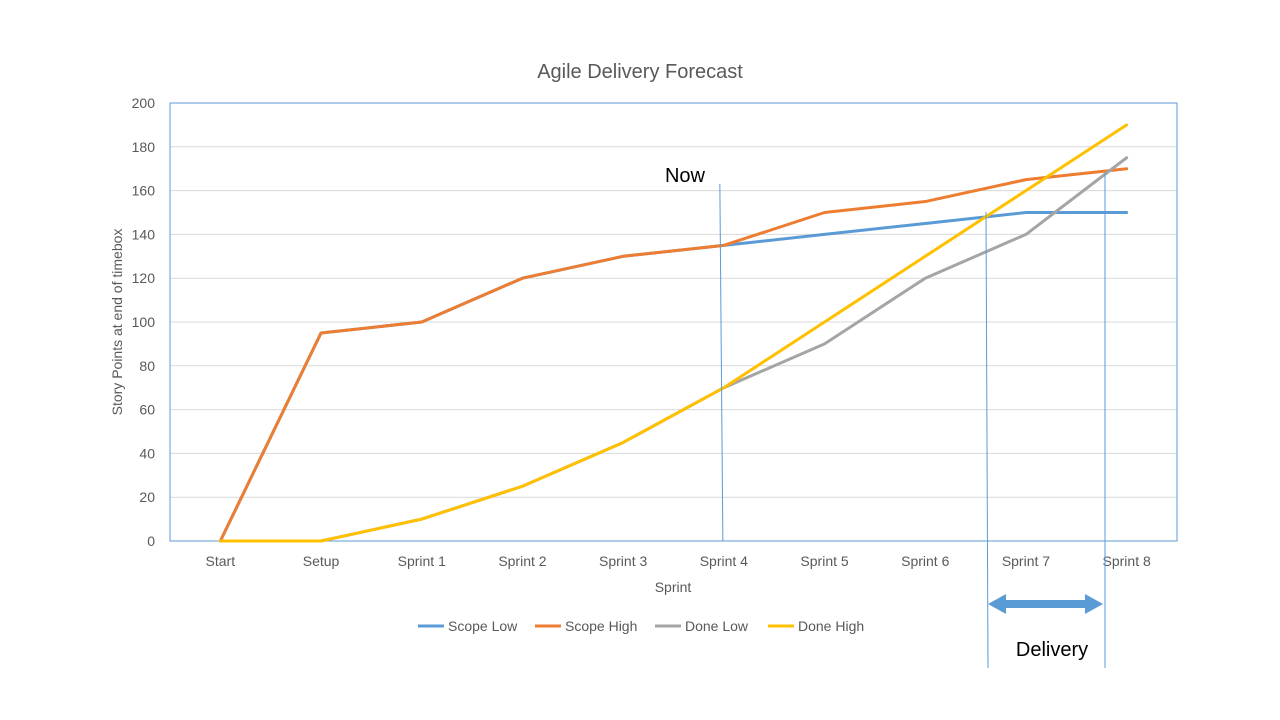 The height and width of the screenshot is (720, 1280). I want to click on legend-item: Scope High, so click(586, 626).